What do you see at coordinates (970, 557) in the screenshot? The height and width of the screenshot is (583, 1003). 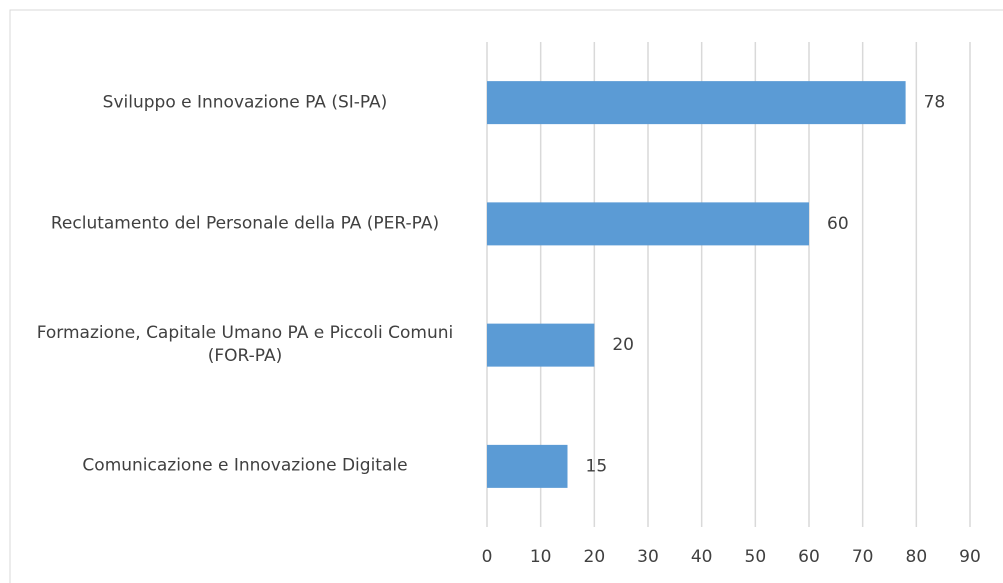 I see `x-tick-label: 90` at bounding box center [970, 557].